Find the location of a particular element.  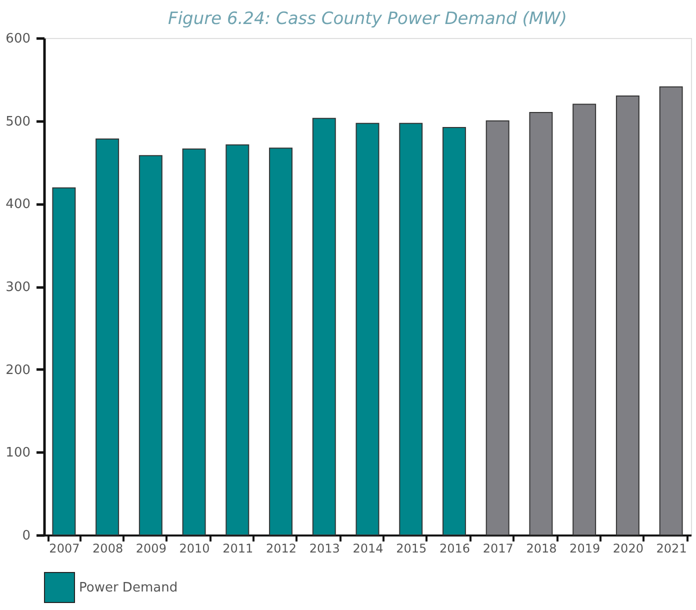

legend-label: Power Demand is located at coordinates (128, 588).